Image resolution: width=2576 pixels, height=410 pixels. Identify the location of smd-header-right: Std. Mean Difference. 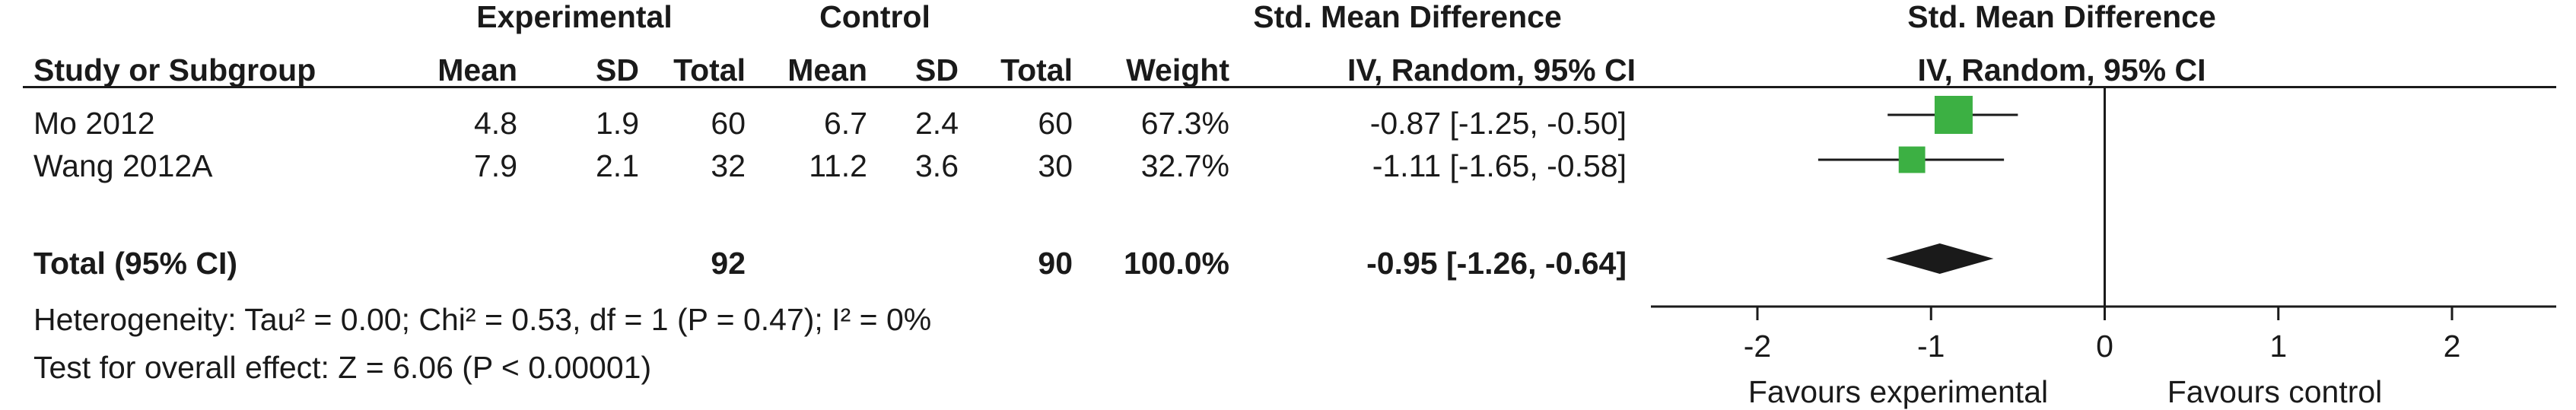
(2061, 17).